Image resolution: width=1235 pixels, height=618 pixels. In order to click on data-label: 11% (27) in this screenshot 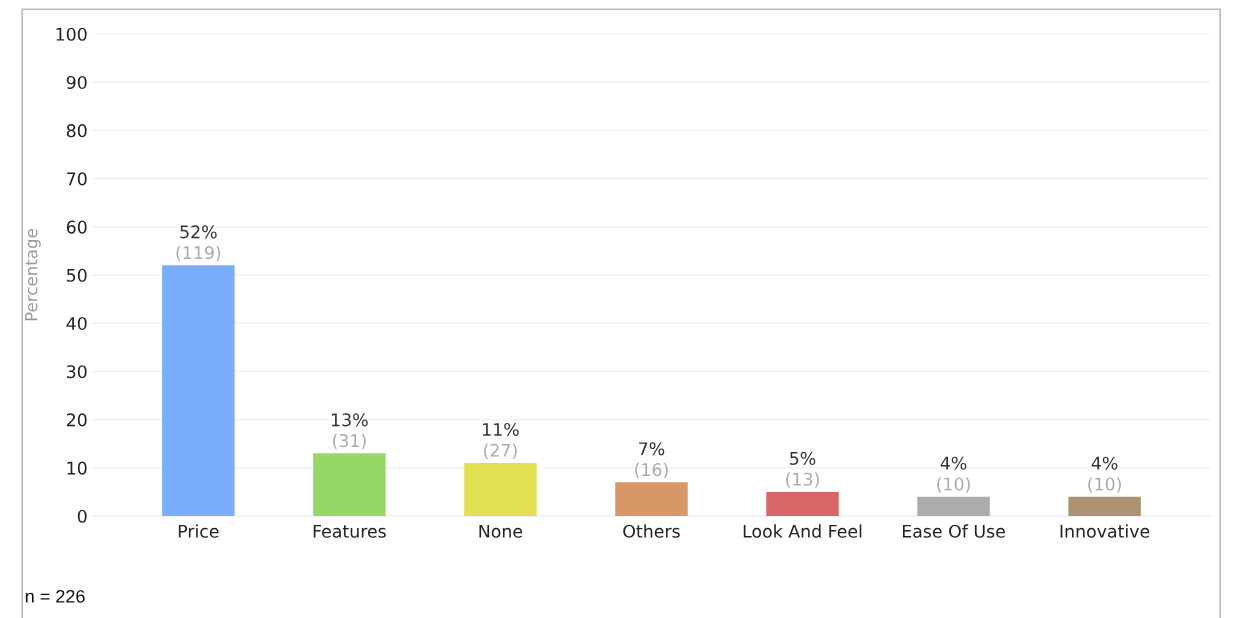, I will do `click(501, 440)`.